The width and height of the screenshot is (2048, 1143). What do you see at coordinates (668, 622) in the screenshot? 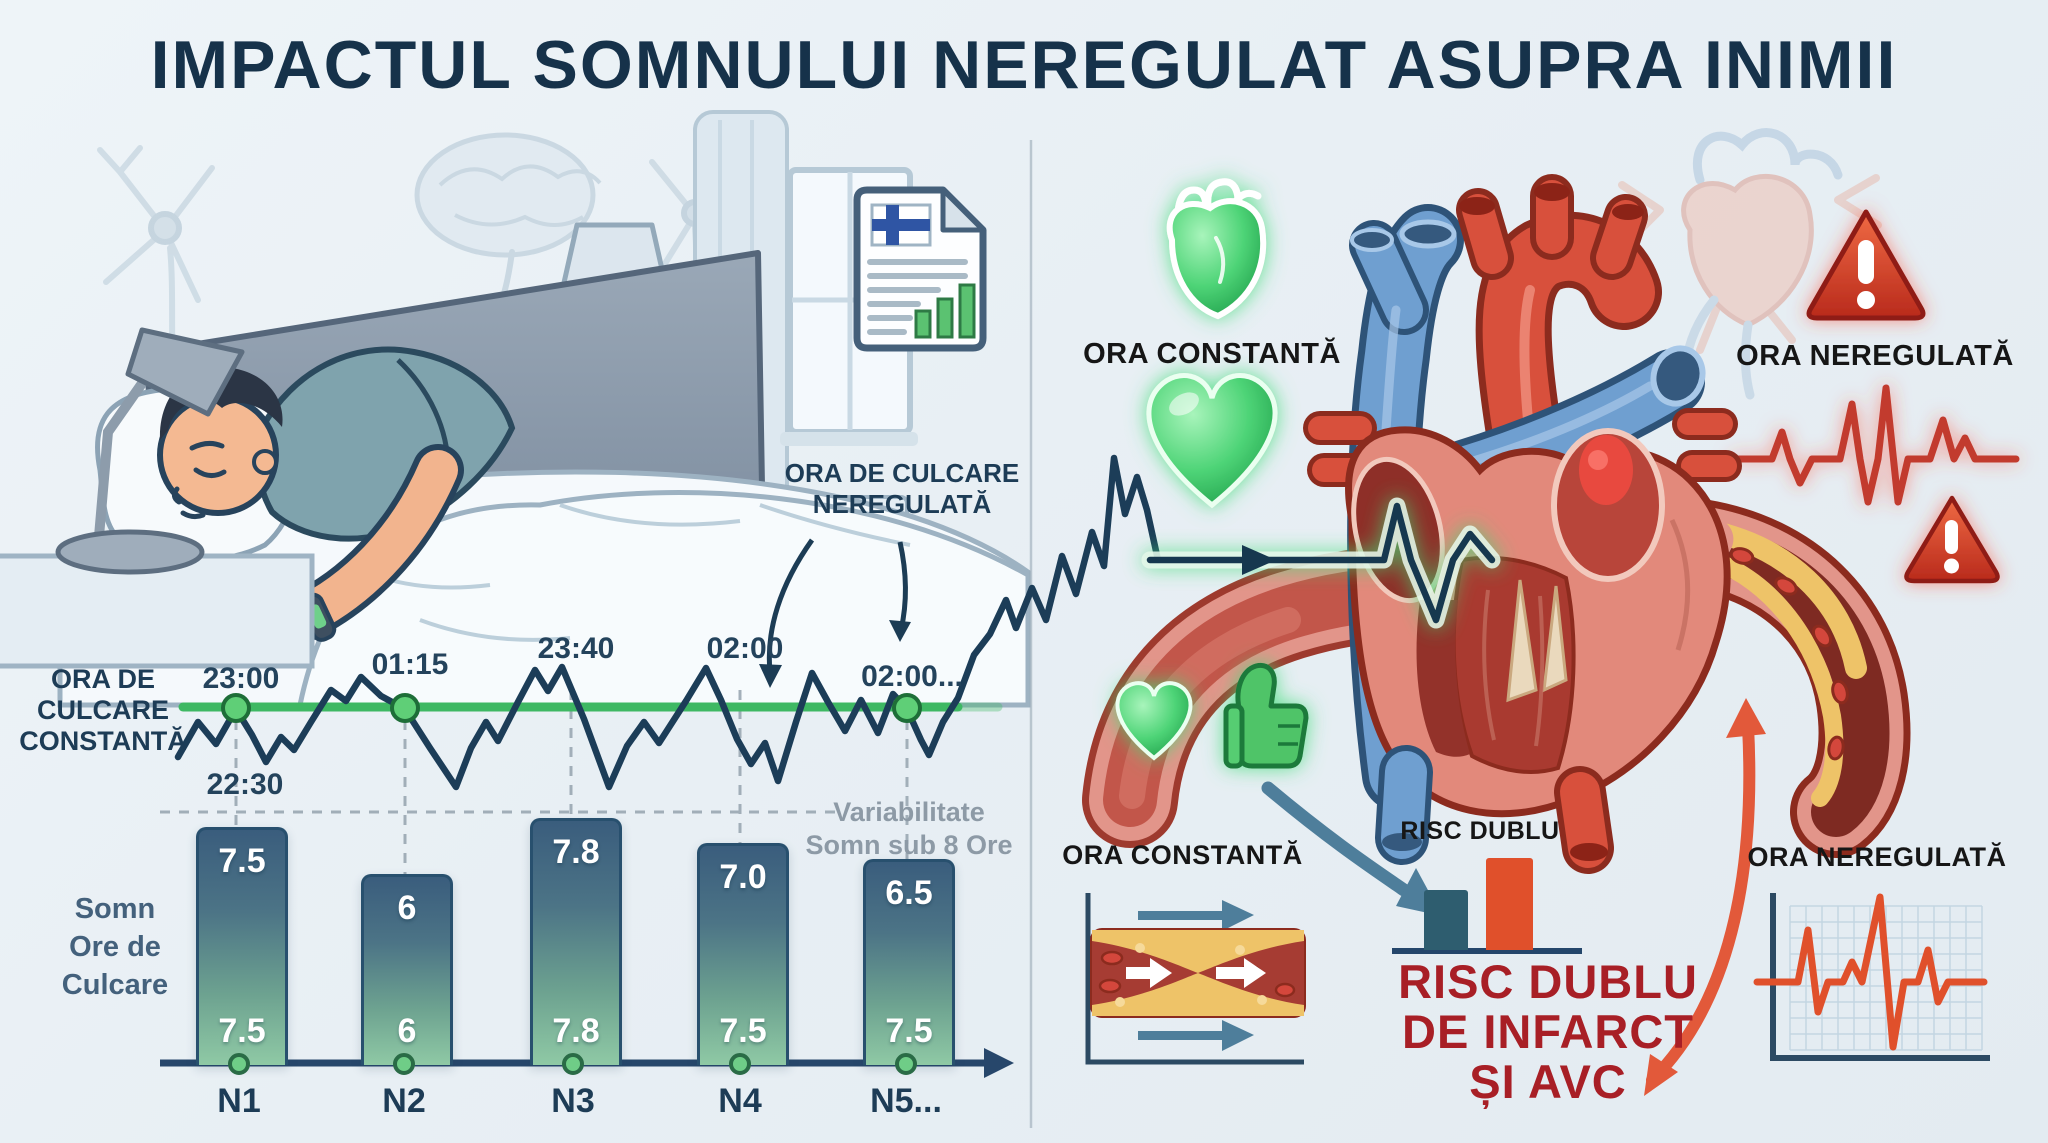
I see `irregular-bedtime-zigzag-line` at bounding box center [668, 622].